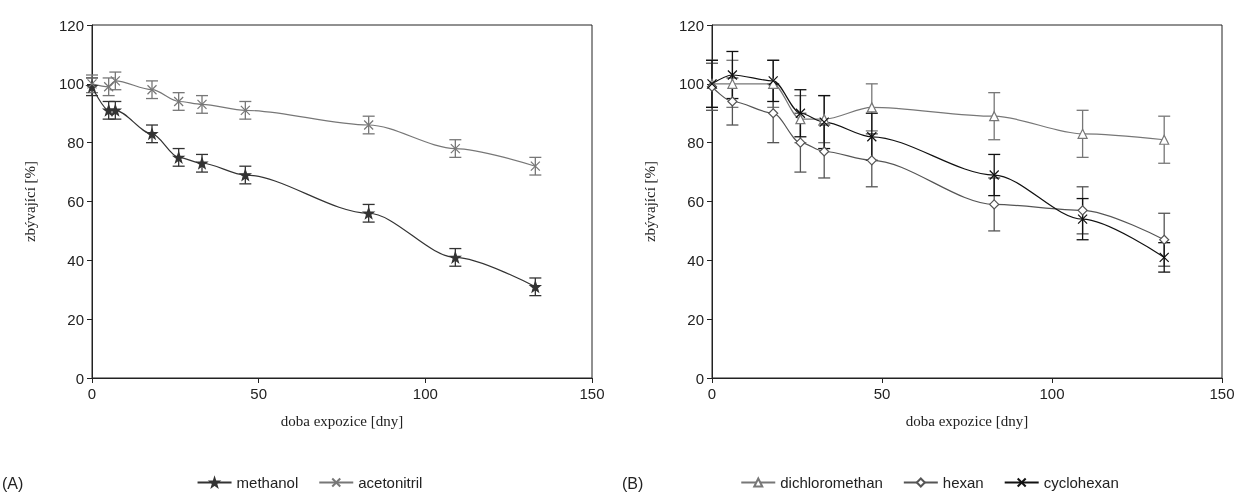  Describe the element at coordinates (390, 482) in the screenshot. I see `legend-label: acetonitril` at that location.